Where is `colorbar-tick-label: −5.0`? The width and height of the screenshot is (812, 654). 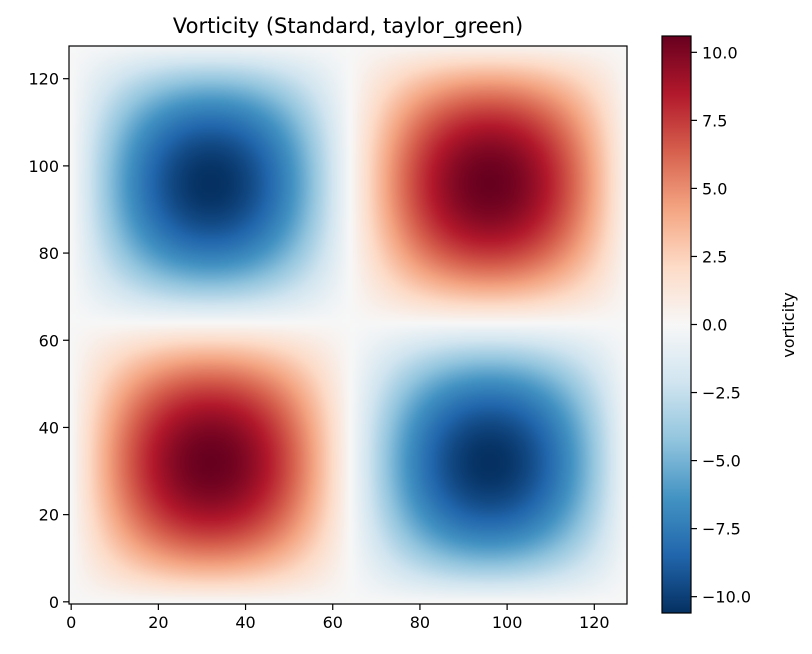
colorbar-tick-label: −5.0 is located at coordinates (721, 461).